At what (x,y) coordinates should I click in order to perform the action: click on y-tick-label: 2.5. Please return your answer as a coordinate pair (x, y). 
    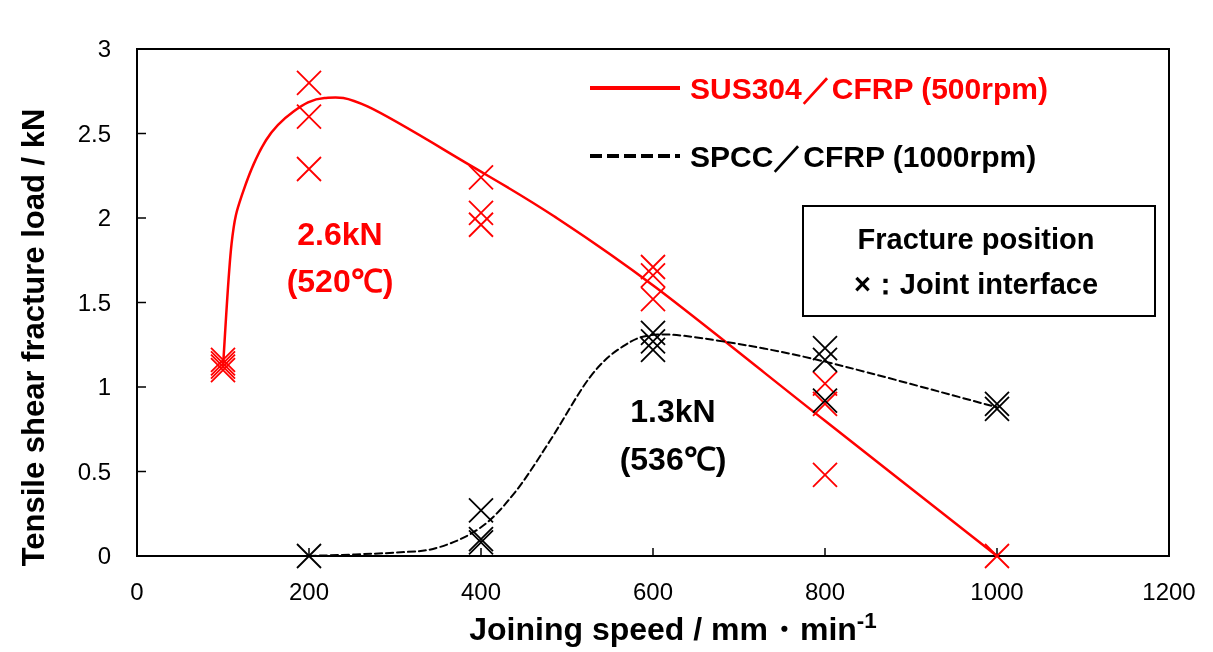
    Looking at the image, I should click on (94, 133).